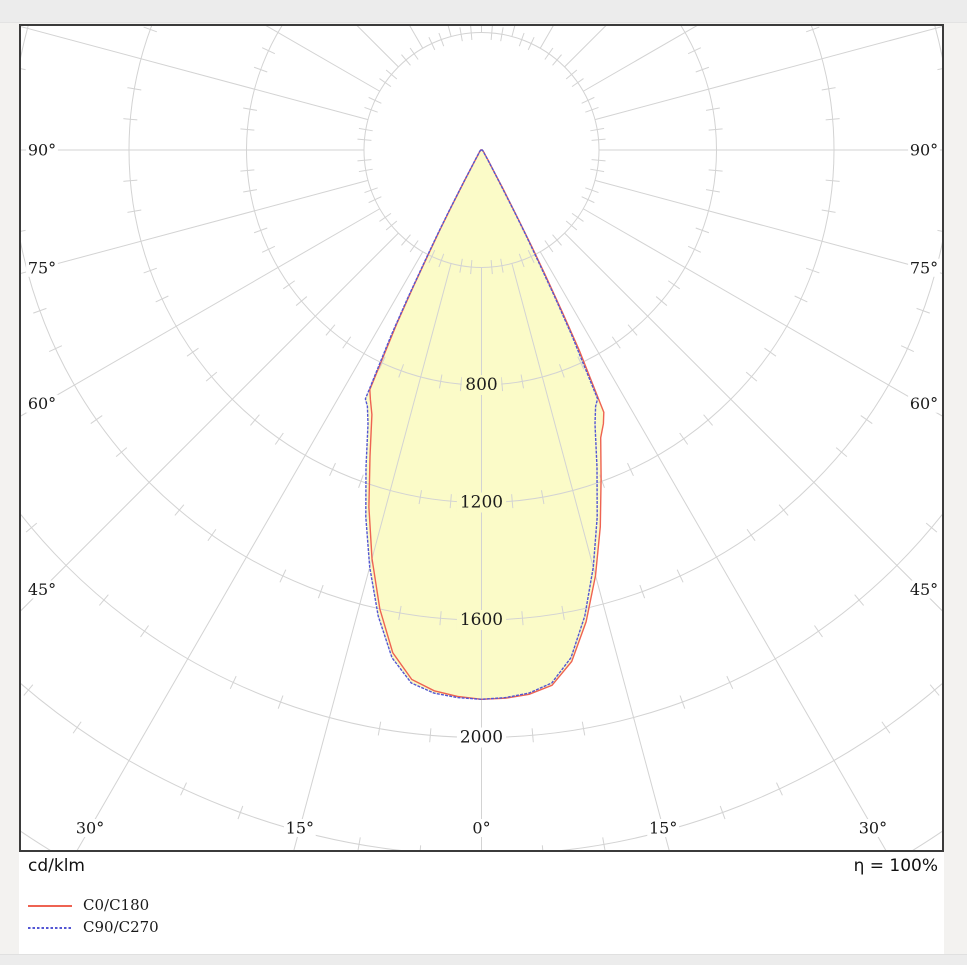  I want to click on ring-label: 1600, so click(481, 620).